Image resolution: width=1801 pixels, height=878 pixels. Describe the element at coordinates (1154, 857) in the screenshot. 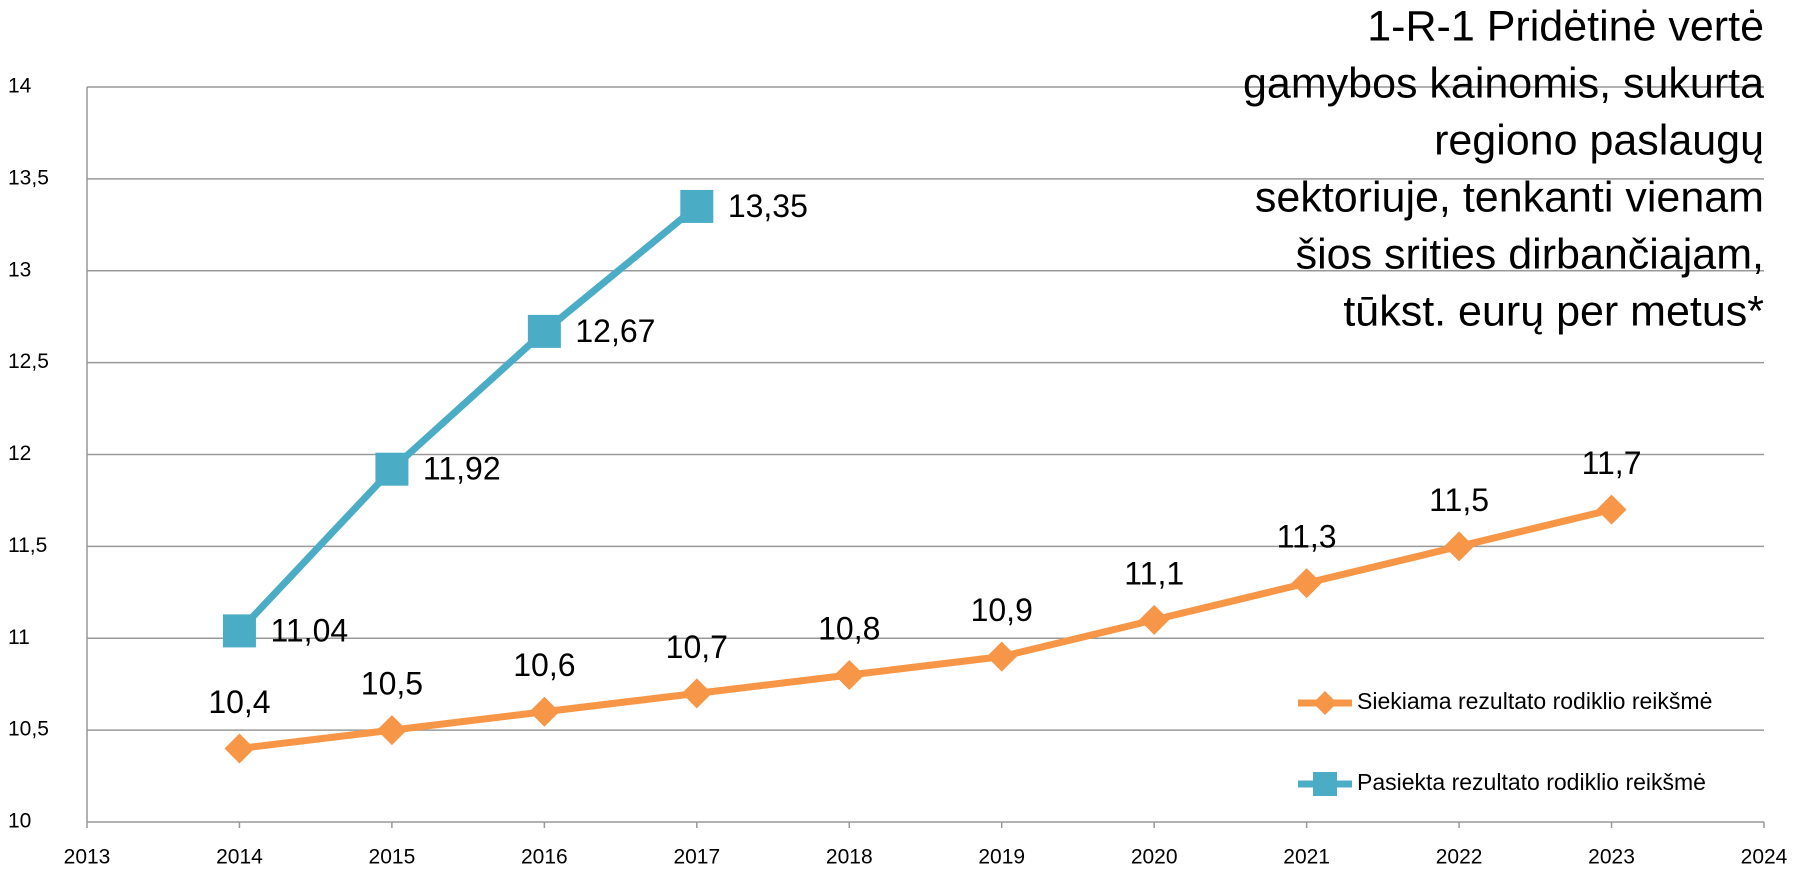

I see `x-tick-label: 2020` at that location.